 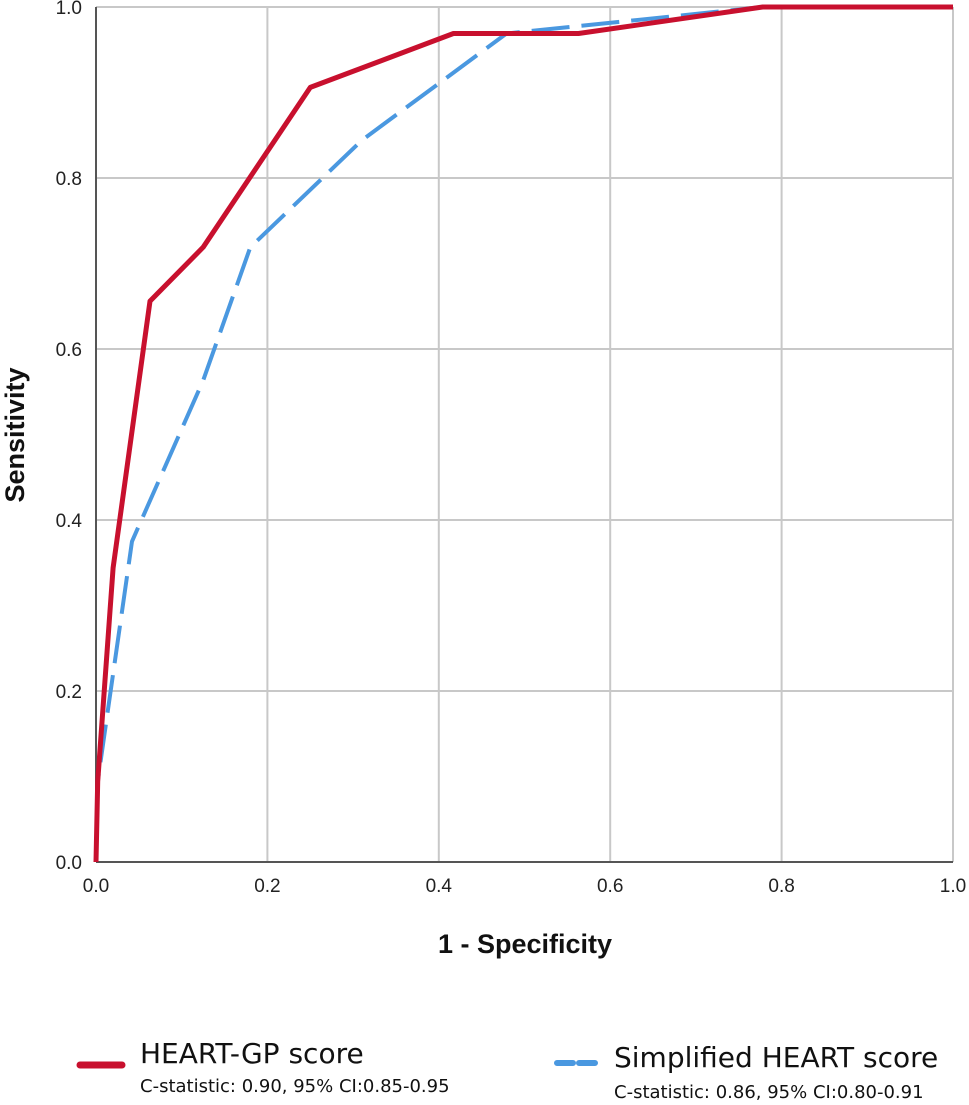 I want to click on x-tick-label: 0.6, so click(x=610, y=886).